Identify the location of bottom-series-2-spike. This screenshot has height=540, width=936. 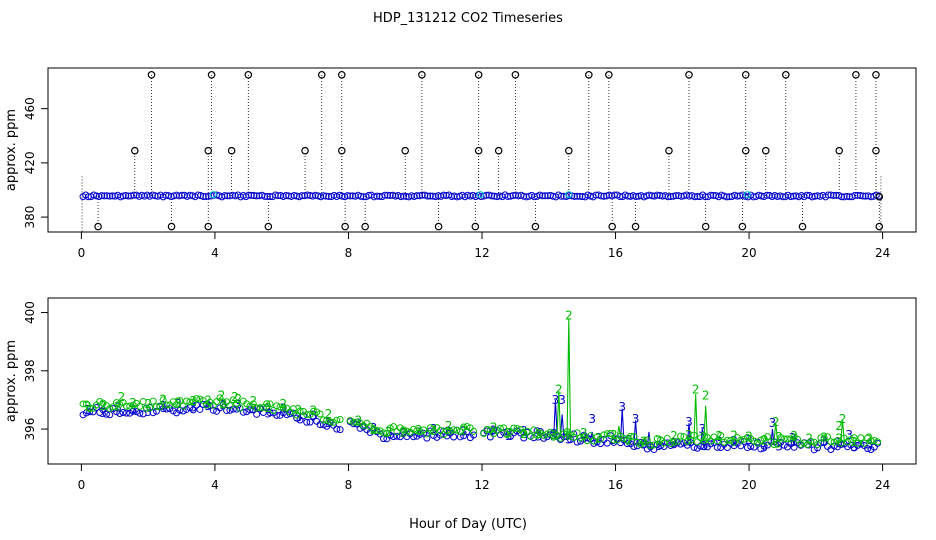
(842, 430).